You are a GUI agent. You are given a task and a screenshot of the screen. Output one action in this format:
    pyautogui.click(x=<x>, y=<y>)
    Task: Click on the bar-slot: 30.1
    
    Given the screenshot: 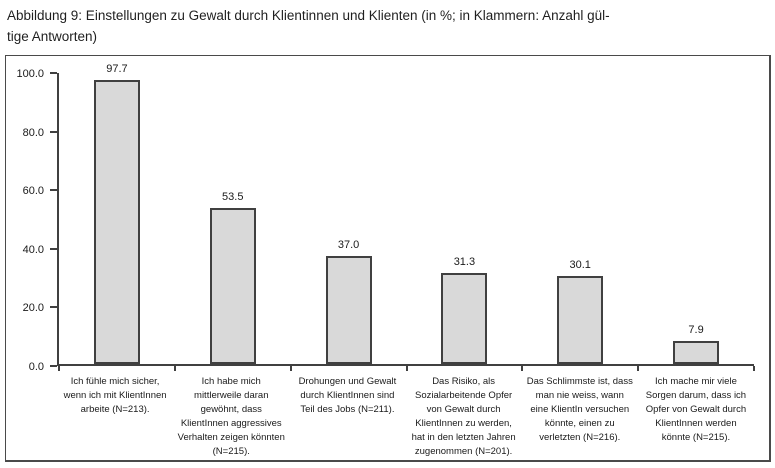 What is the action you would take?
    pyautogui.click(x=580, y=218)
    